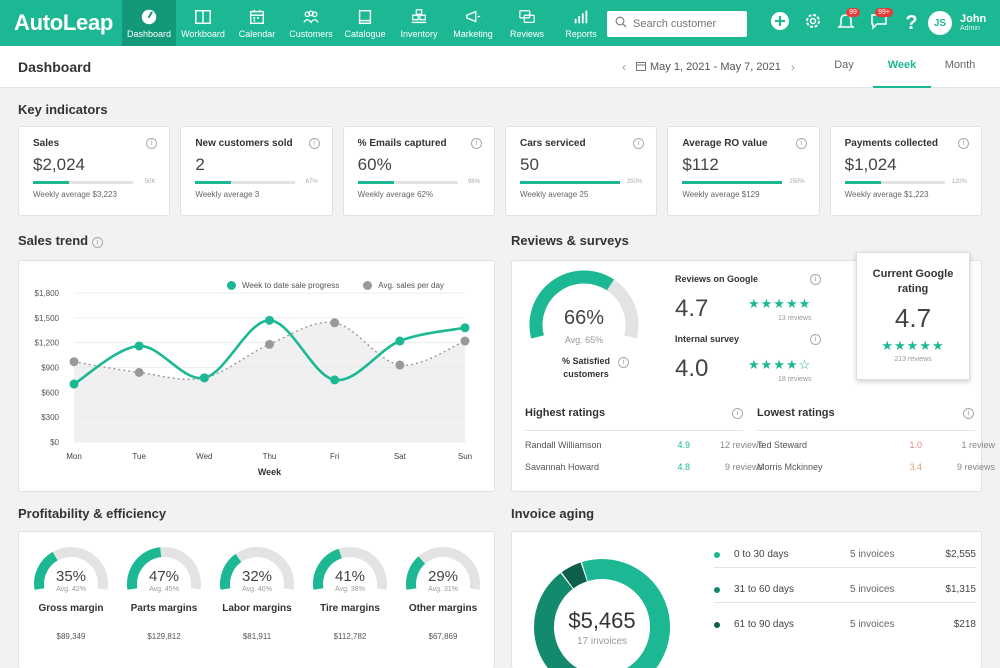 Image resolution: width=1000 pixels, height=668 pixels. What do you see at coordinates (94, 171) in the screenshot?
I see `kpi-card: Sales i $2,024 50K Weekly average $3,223` at bounding box center [94, 171].